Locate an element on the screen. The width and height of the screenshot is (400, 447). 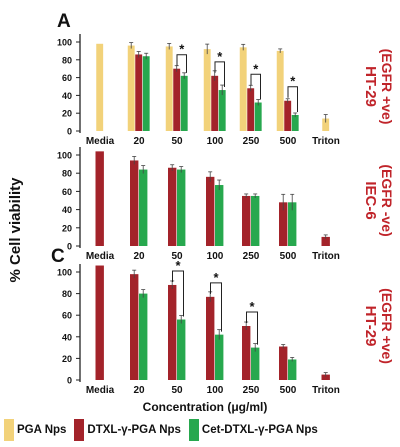
legend-item-dtxl: DTXL-γ-PGA Nps is located at coordinates (127, 430).